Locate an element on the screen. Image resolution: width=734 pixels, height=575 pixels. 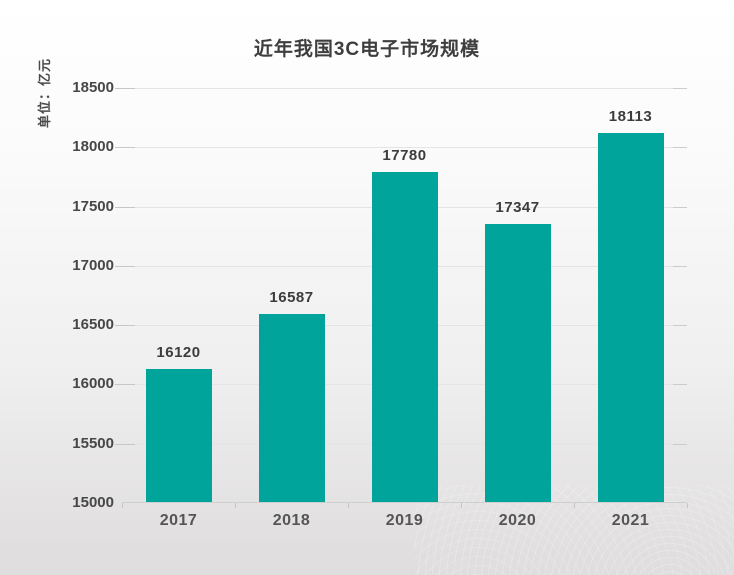
x-category-label-2021: 2021 is located at coordinates (630, 520).